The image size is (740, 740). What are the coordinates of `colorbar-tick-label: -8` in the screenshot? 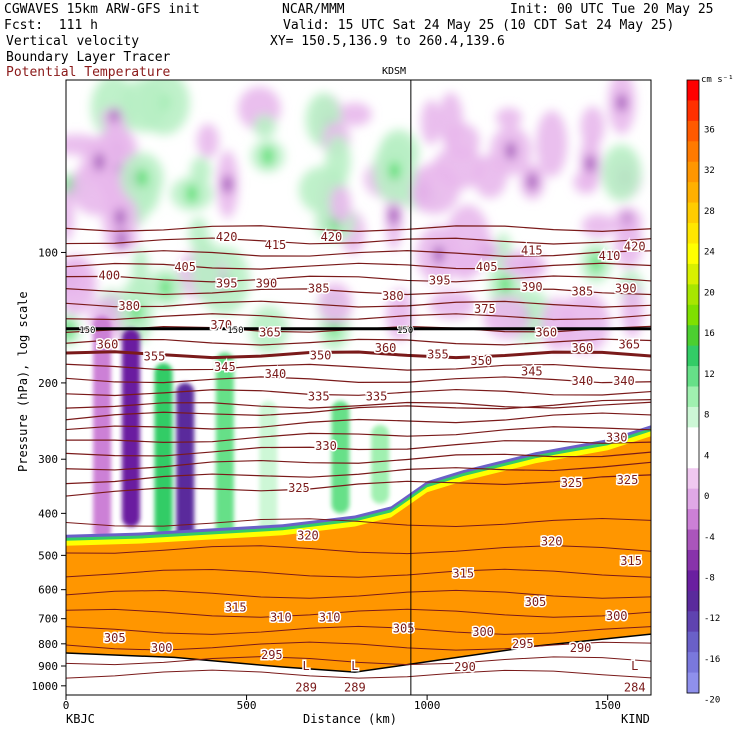 It's located at (709, 579).